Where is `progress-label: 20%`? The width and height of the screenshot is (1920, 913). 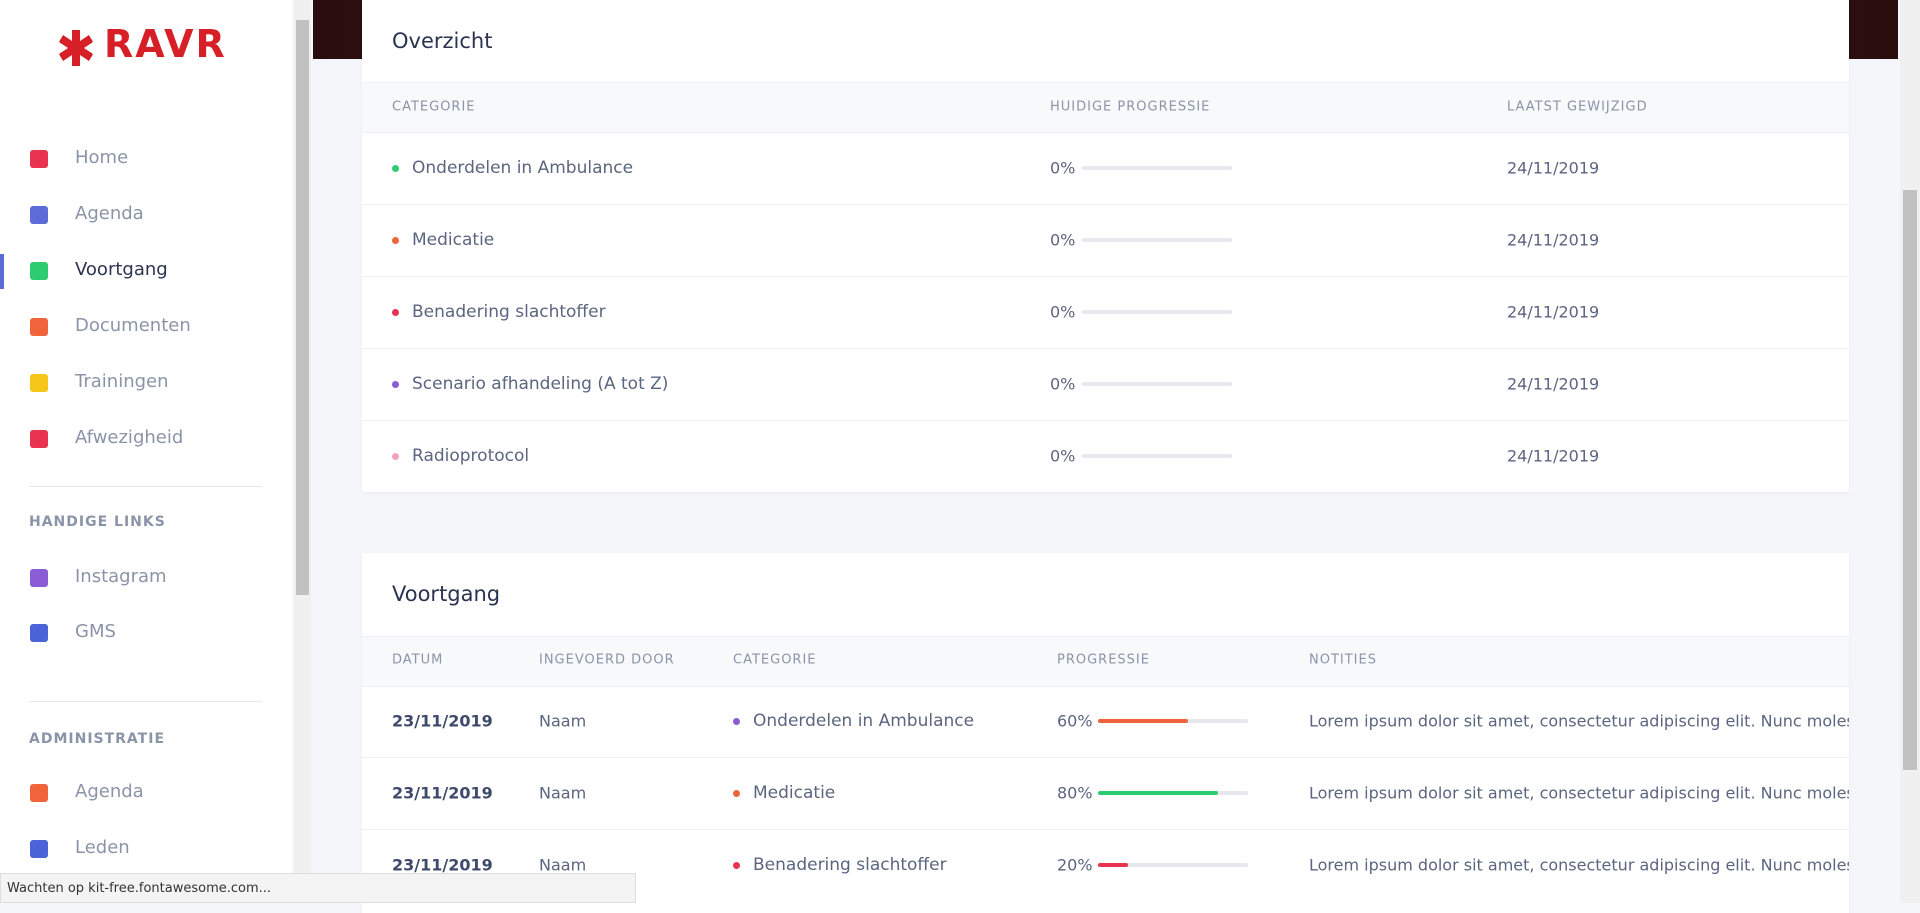
progress-label: 20% is located at coordinates (1075, 865).